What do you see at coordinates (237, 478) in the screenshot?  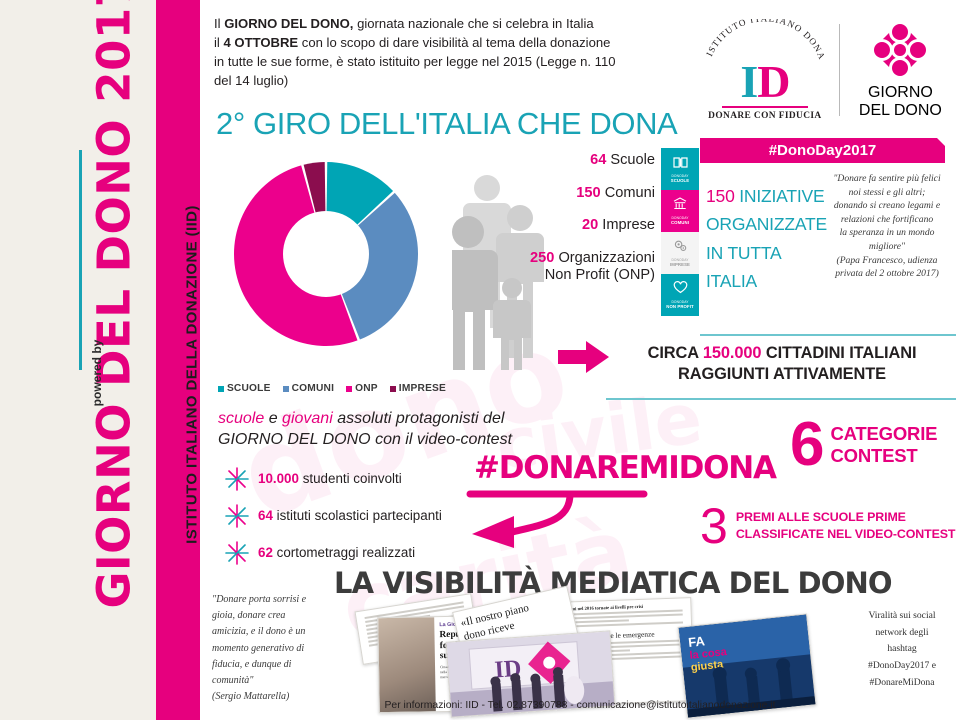 I see `asterisk-icon` at bounding box center [237, 478].